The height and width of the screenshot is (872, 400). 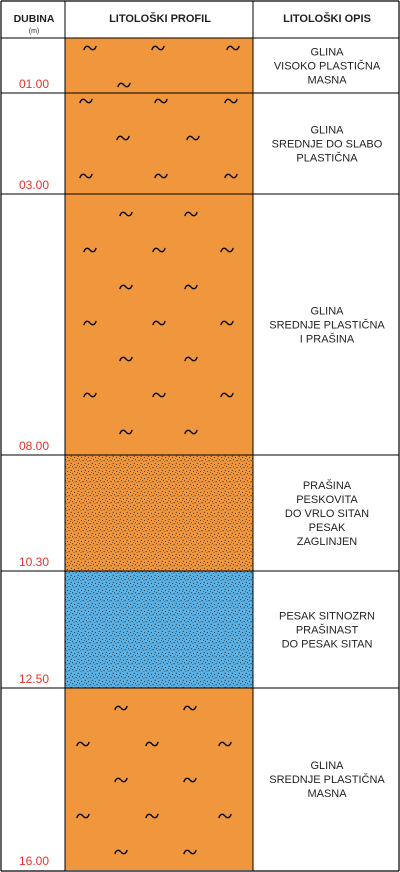 What do you see at coordinates (34, 84) in the screenshot?
I see `depth-label: 01.00` at bounding box center [34, 84].